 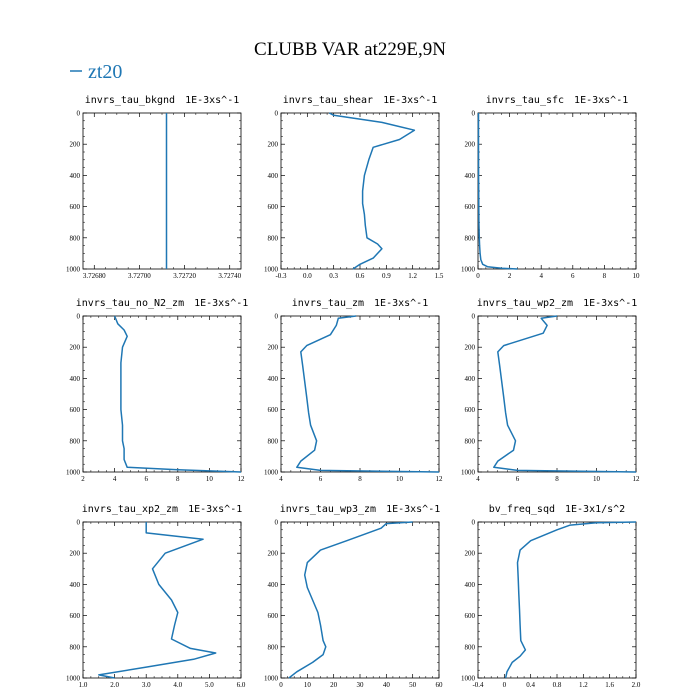 I want to click on x-tick-label: 3.72700, so click(x=139, y=276).